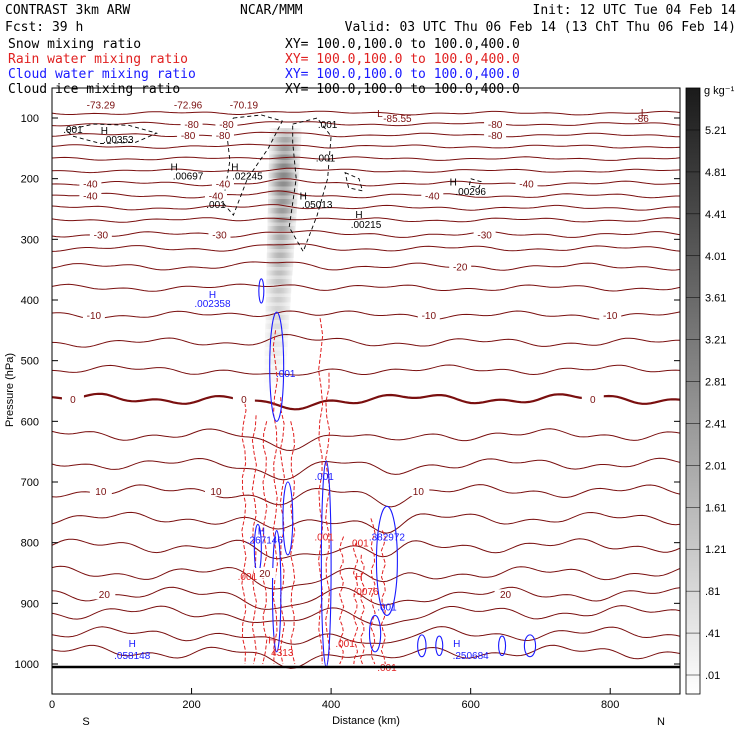 This screenshot has width=740, height=740. What do you see at coordinates (471, 656) in the screenshot?
I see `cloud-water-label: .250684` at bounding box center [471, 656].